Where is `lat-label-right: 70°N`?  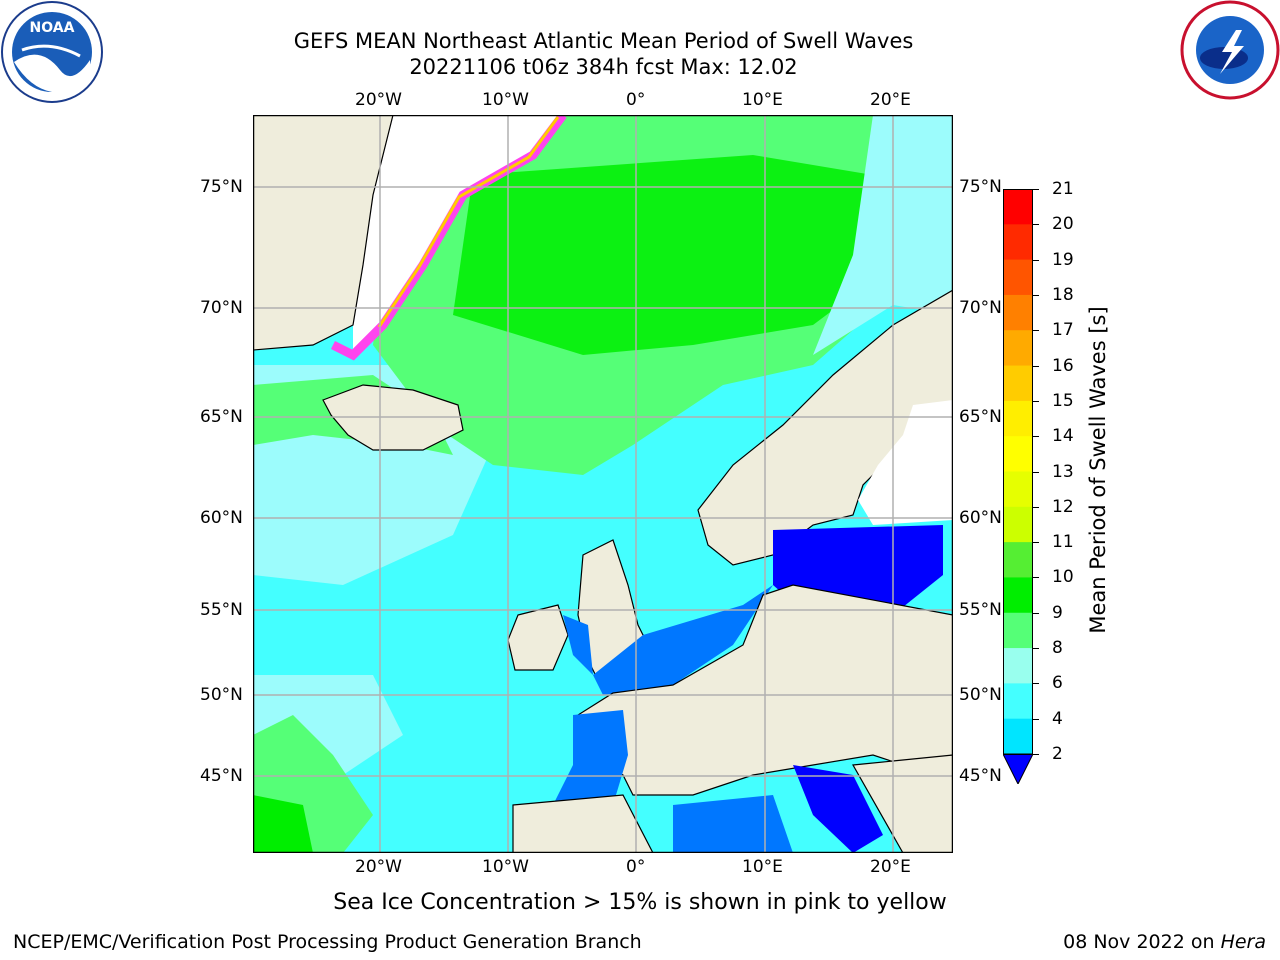 lat-label-right: 70°N is located at coordinates (980, 308).